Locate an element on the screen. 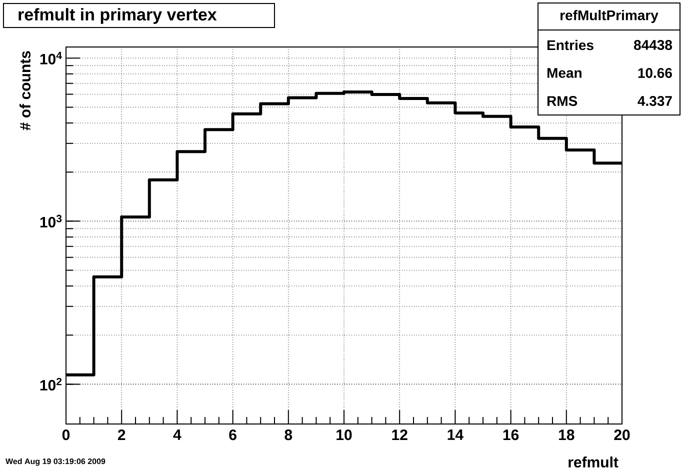 This screenshot has height=472, width=683. x-tick-label: 6 is located at coordinates (232, 435).